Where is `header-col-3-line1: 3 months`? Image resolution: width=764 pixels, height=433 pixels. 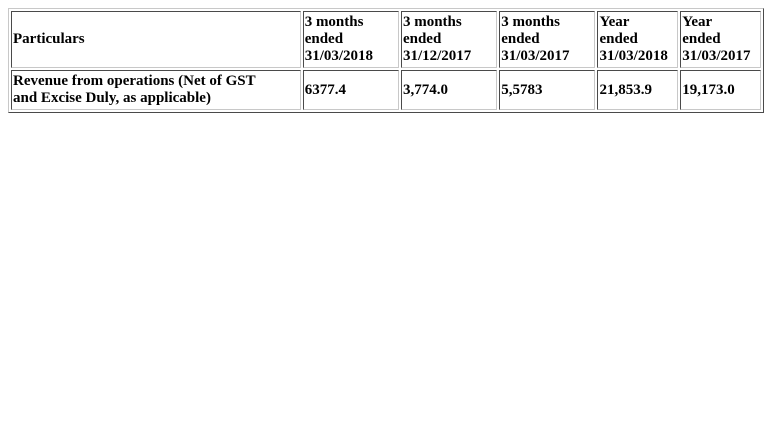
header-col-3-line1: 3 months is located at coordinates (530, 22).